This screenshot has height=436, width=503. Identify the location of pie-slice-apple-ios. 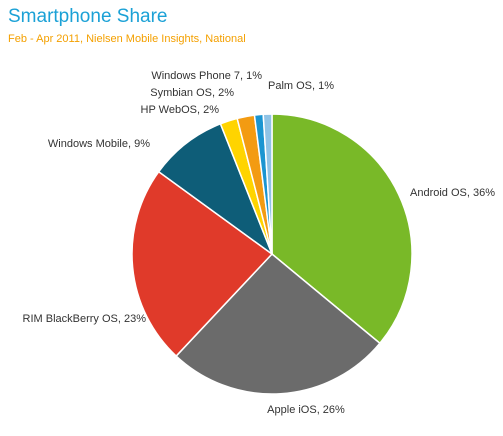
(278, 323).